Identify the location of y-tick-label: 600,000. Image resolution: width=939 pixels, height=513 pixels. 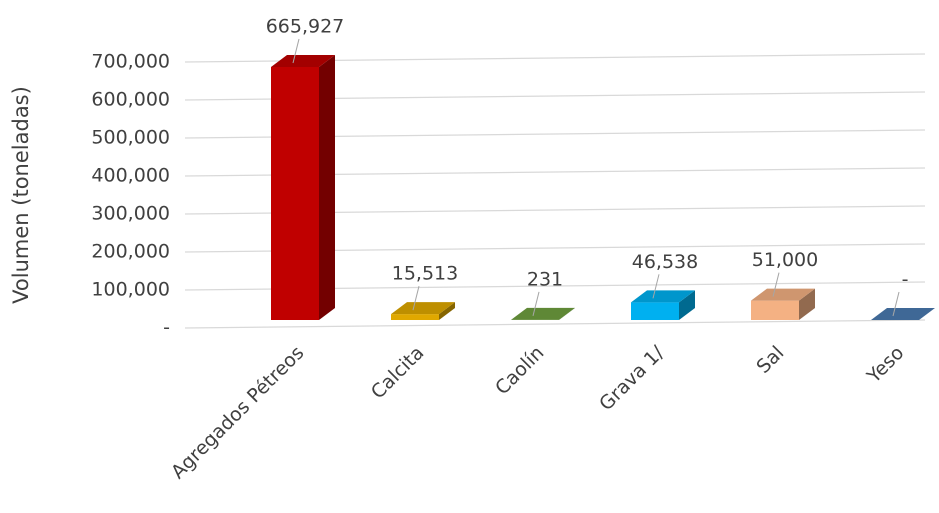
(130, 100).